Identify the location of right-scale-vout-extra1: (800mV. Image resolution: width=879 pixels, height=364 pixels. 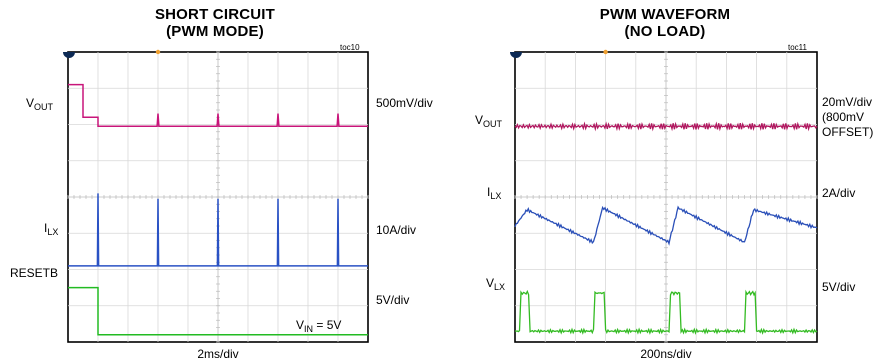
(843, 117).